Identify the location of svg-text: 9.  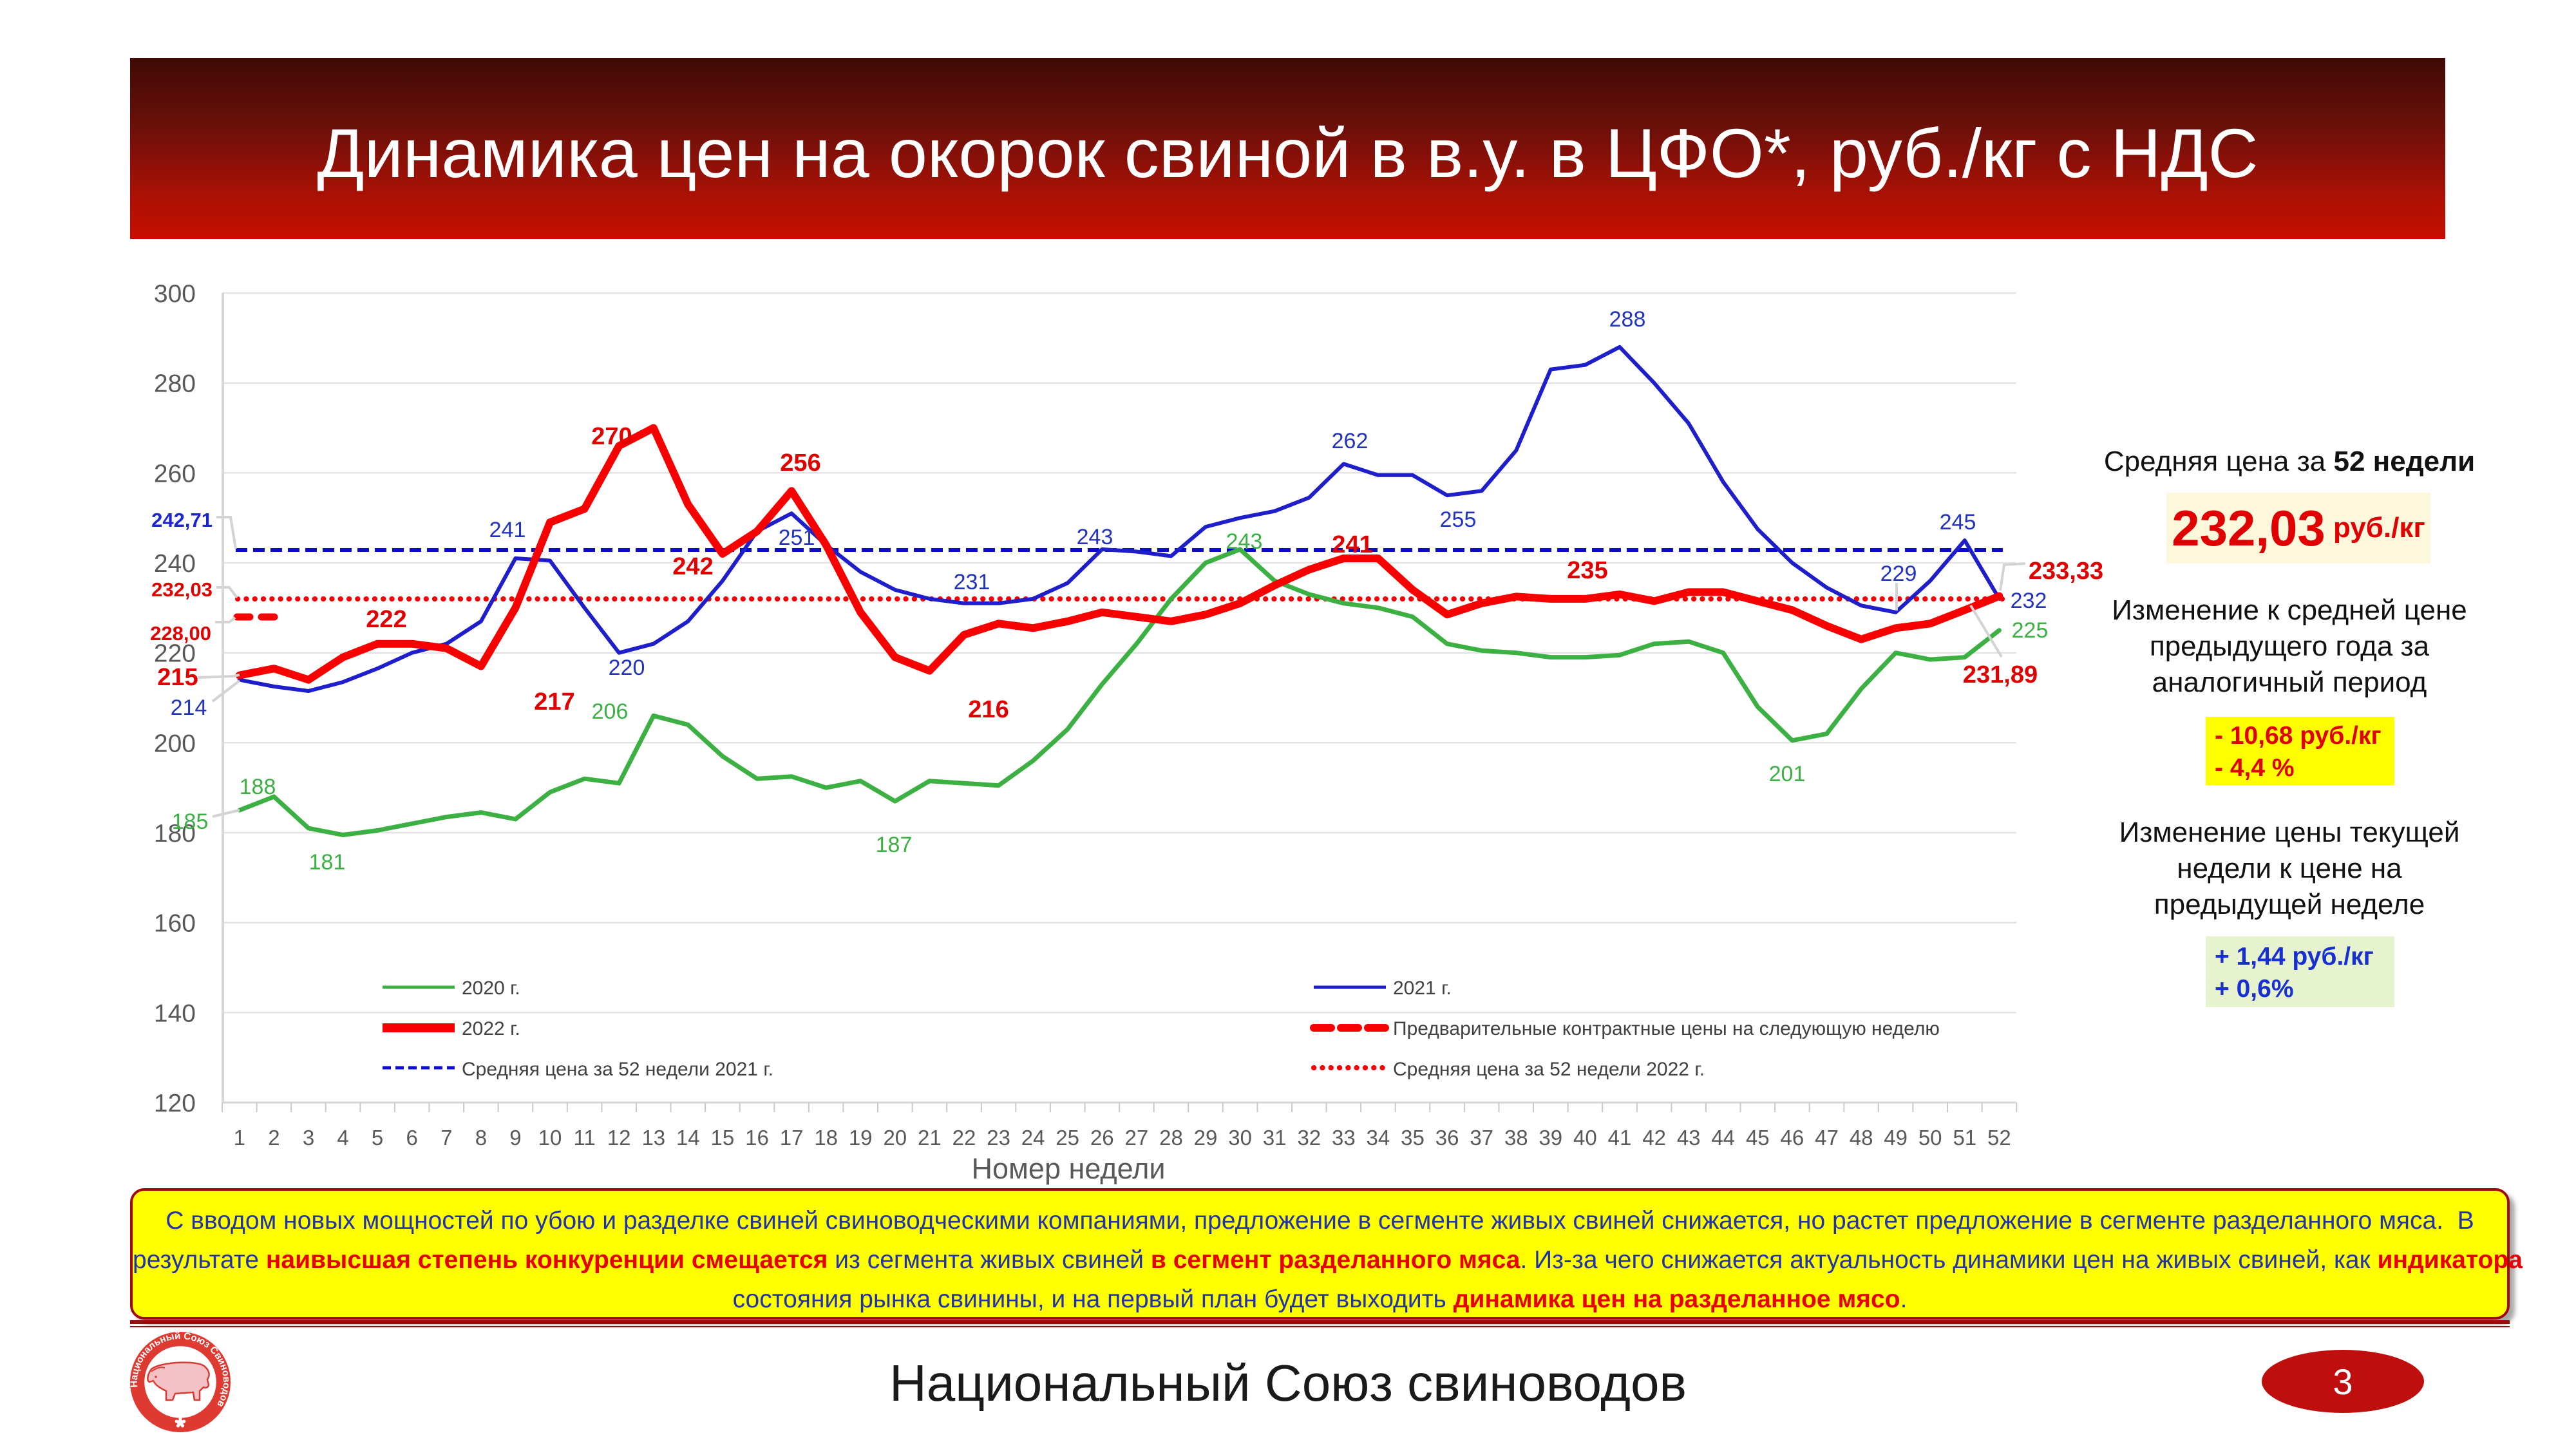
(515, 1138).